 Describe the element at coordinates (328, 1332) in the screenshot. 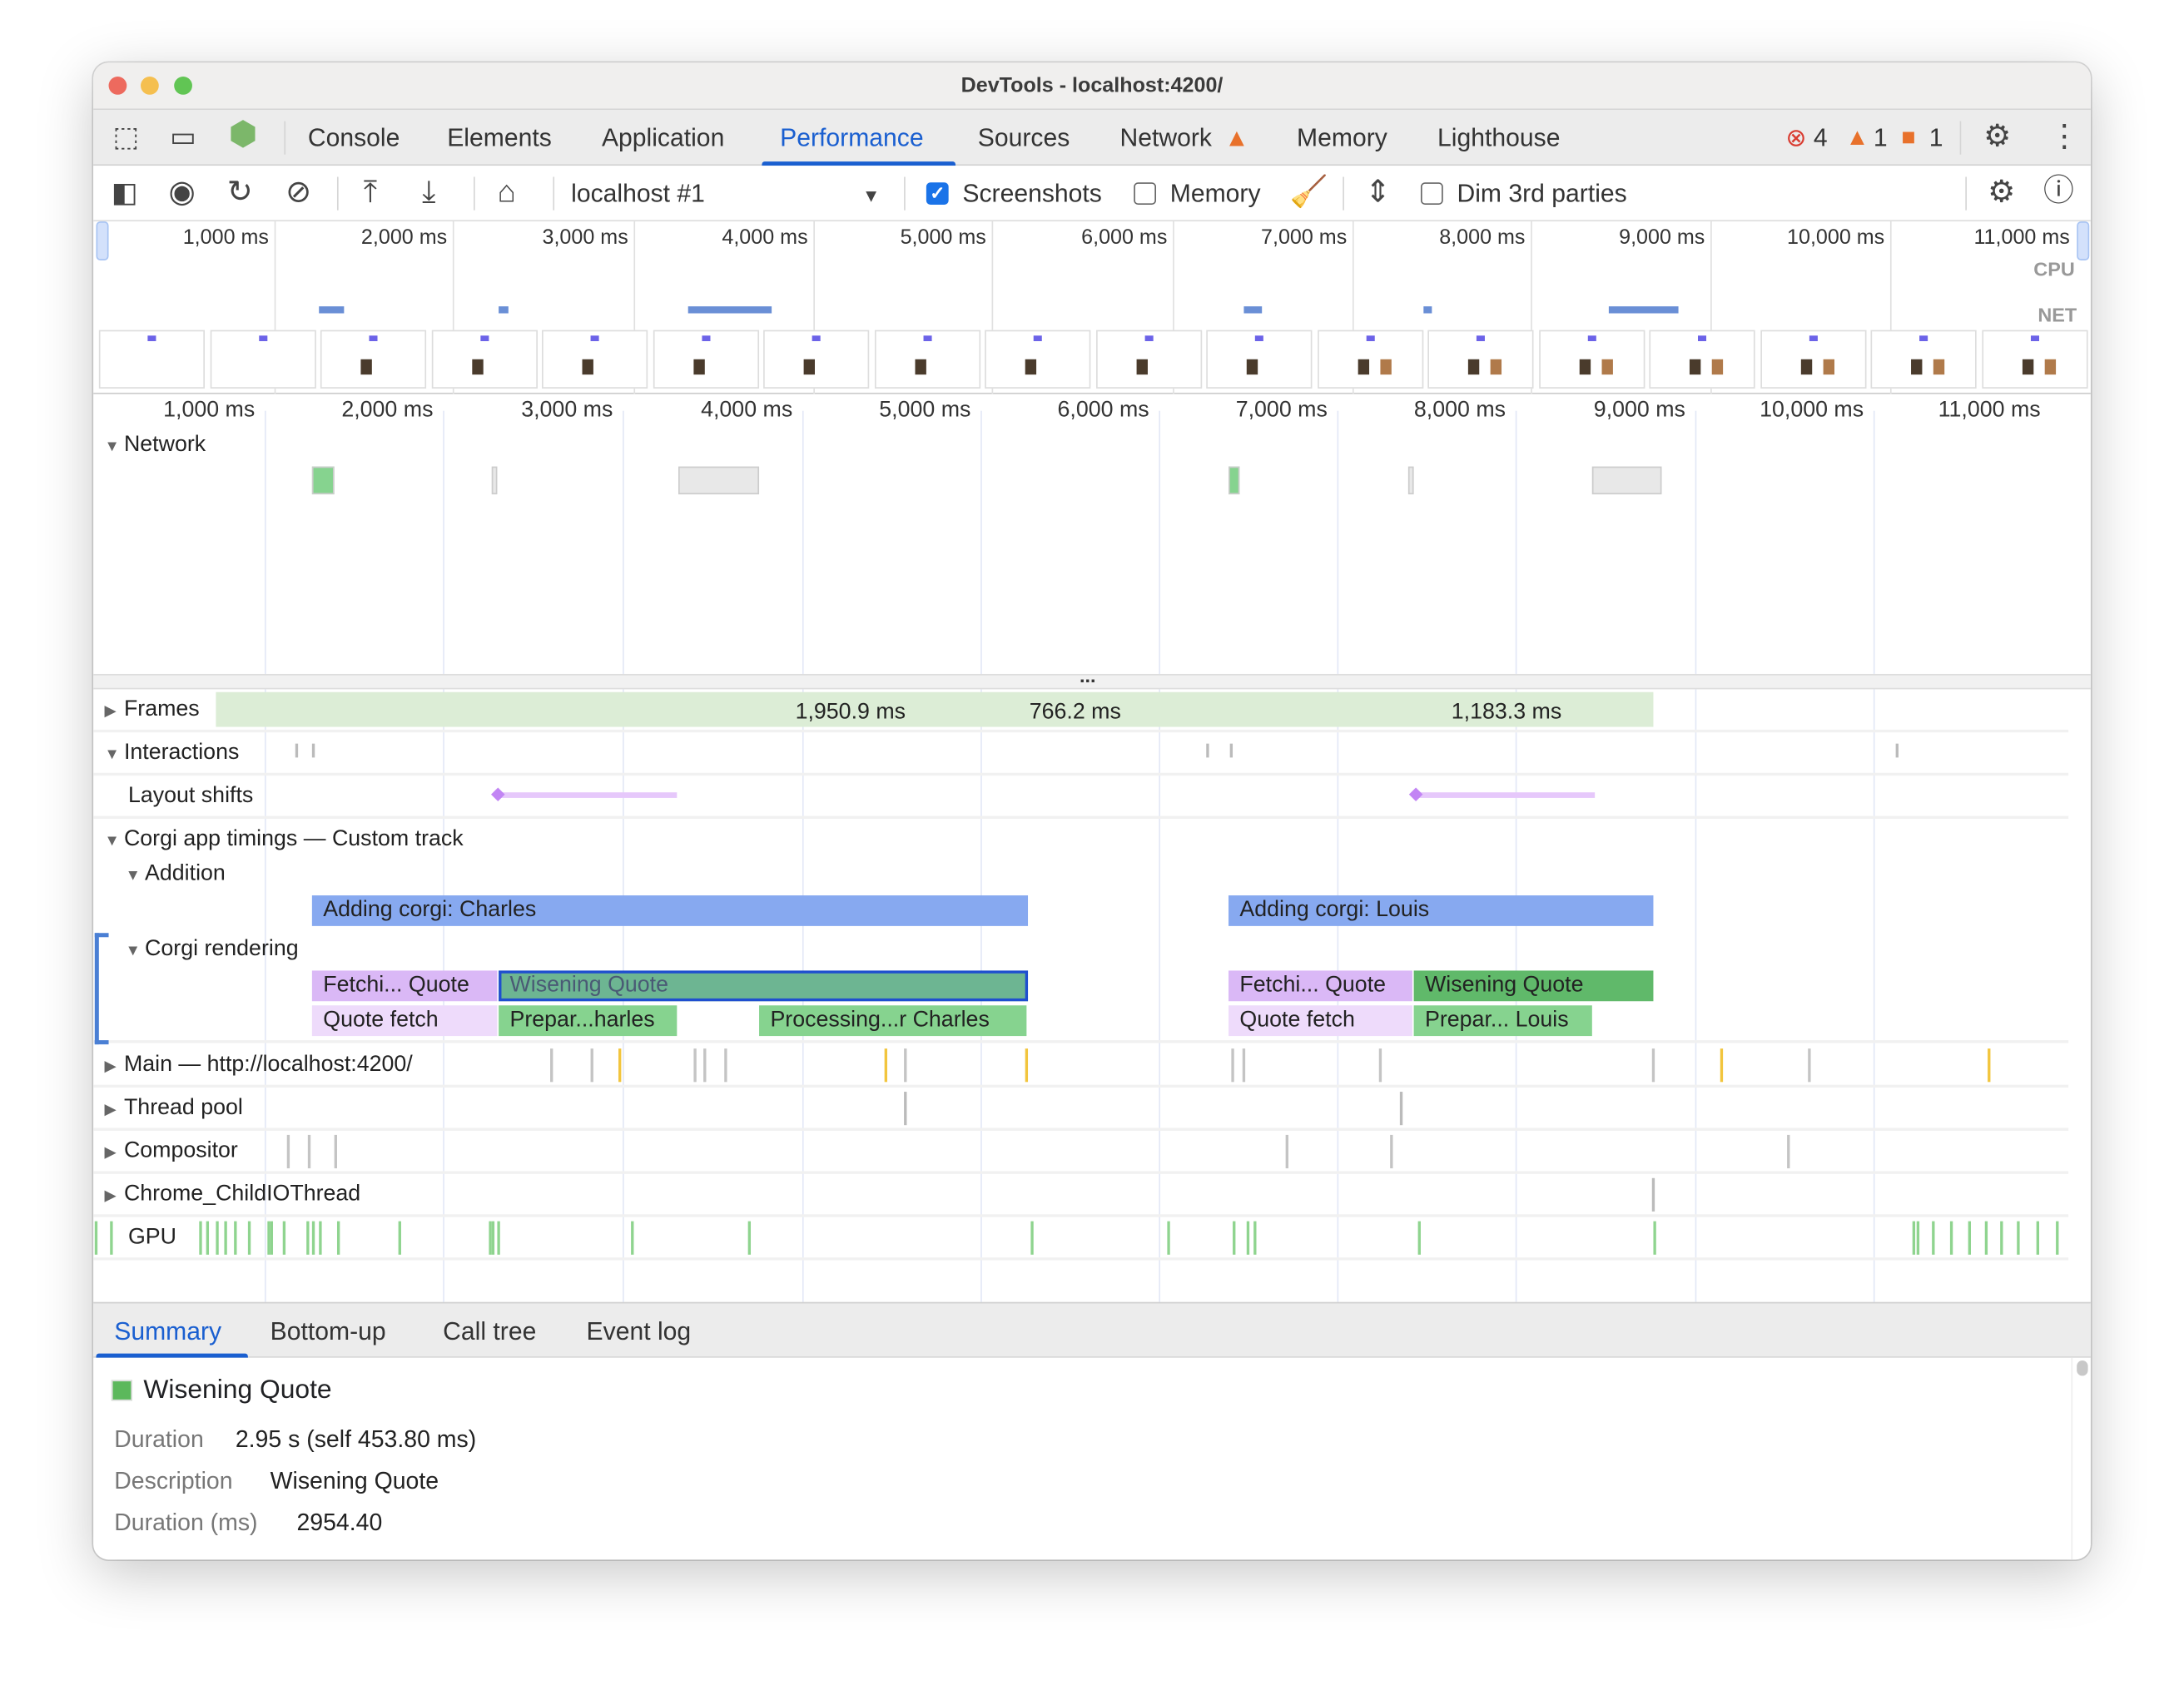

I see `tab-bottom-up: Bottom-up` at that location.